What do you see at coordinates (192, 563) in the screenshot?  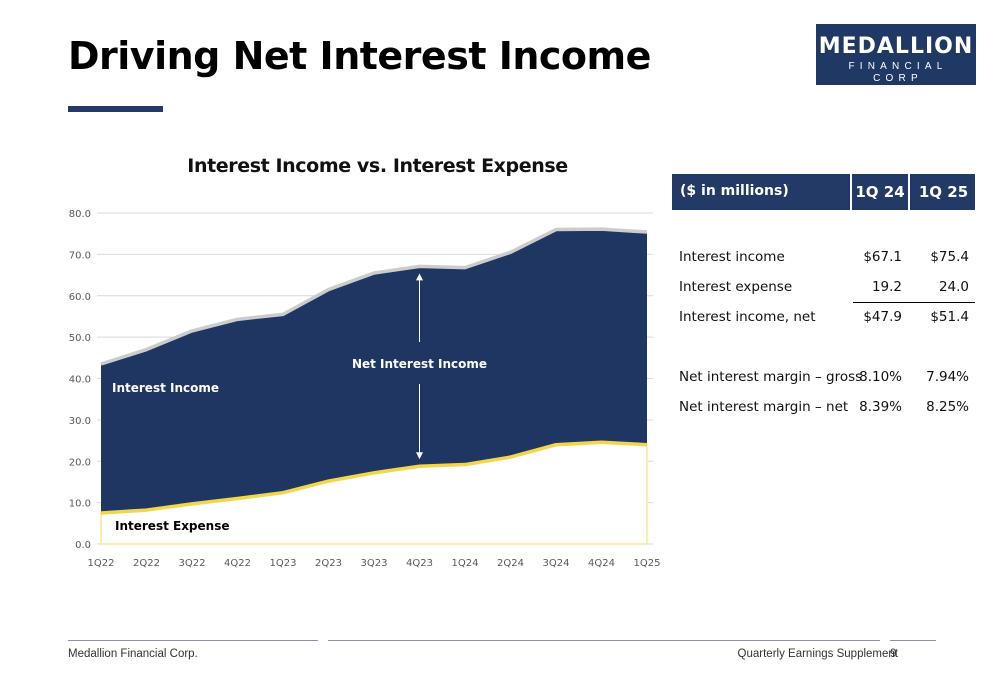 I see `x-tick-label: 3Q22` at bounding box center [192, 563].